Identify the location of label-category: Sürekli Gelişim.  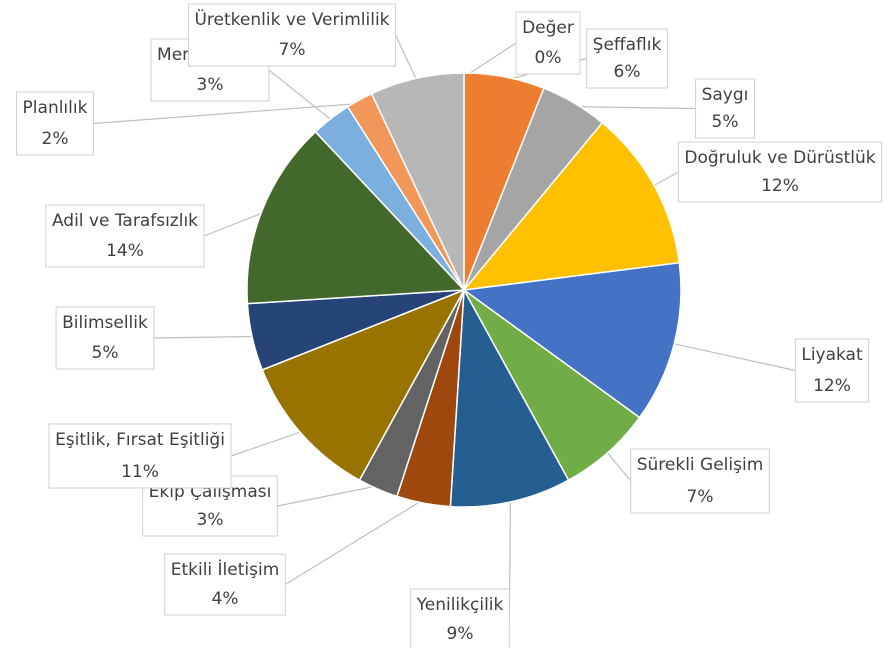
(700, 465).